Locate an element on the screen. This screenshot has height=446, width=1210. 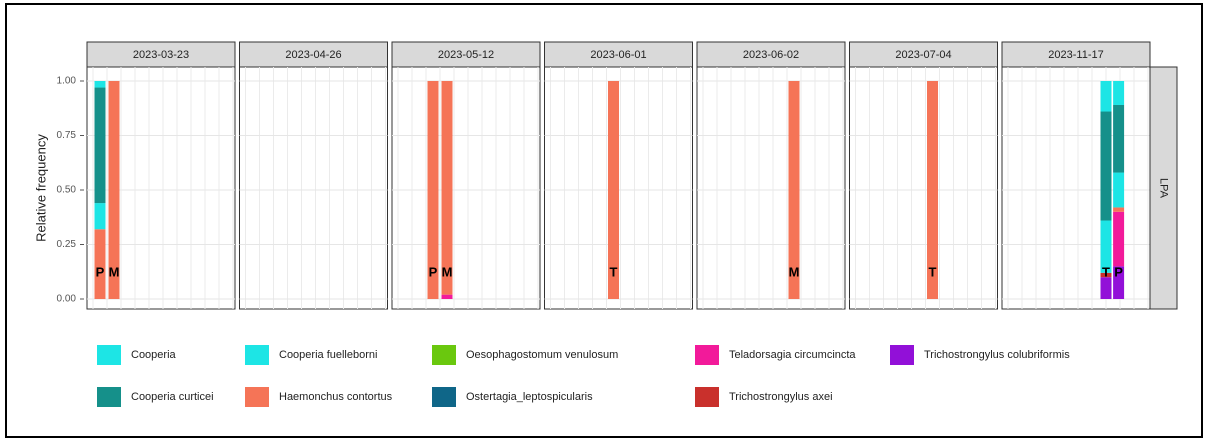
strip-label: 2023-06-01 is located at coordinates (618, 55).